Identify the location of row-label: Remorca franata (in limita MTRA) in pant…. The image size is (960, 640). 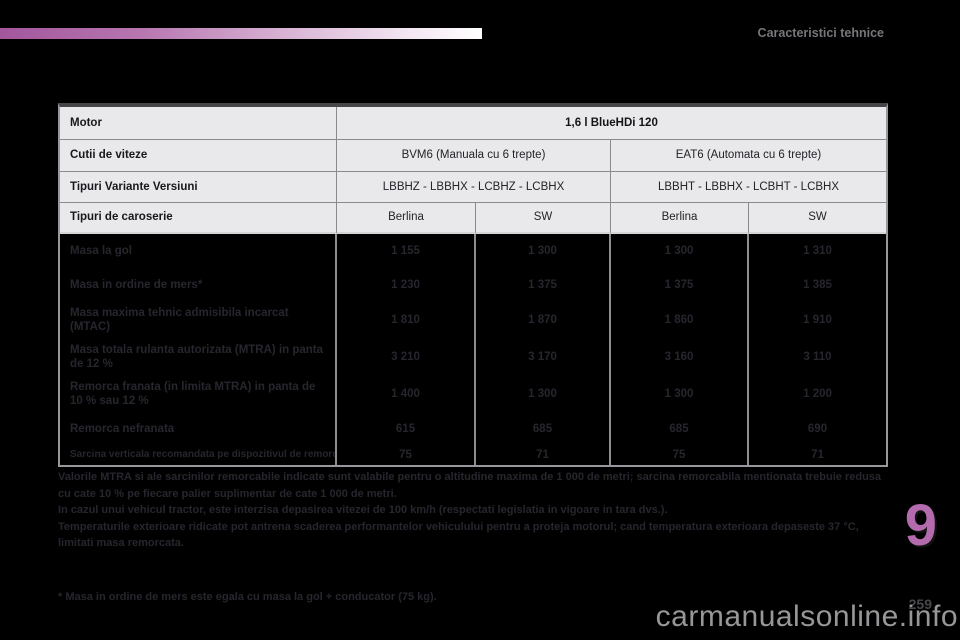
(198, 394).